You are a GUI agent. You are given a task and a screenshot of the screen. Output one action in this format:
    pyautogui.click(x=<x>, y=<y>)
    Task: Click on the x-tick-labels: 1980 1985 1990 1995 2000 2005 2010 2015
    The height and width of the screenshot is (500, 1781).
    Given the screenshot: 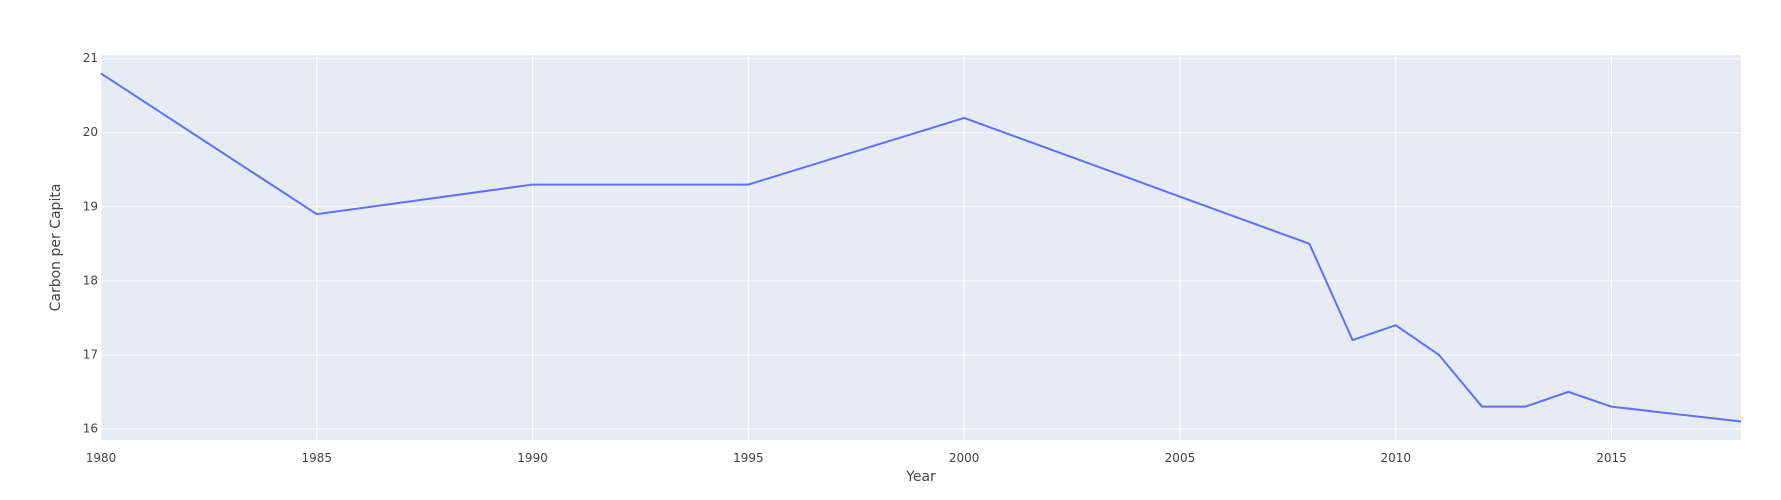 What is the action you would take?
    pyautogui.click(x=856, y=458)
    